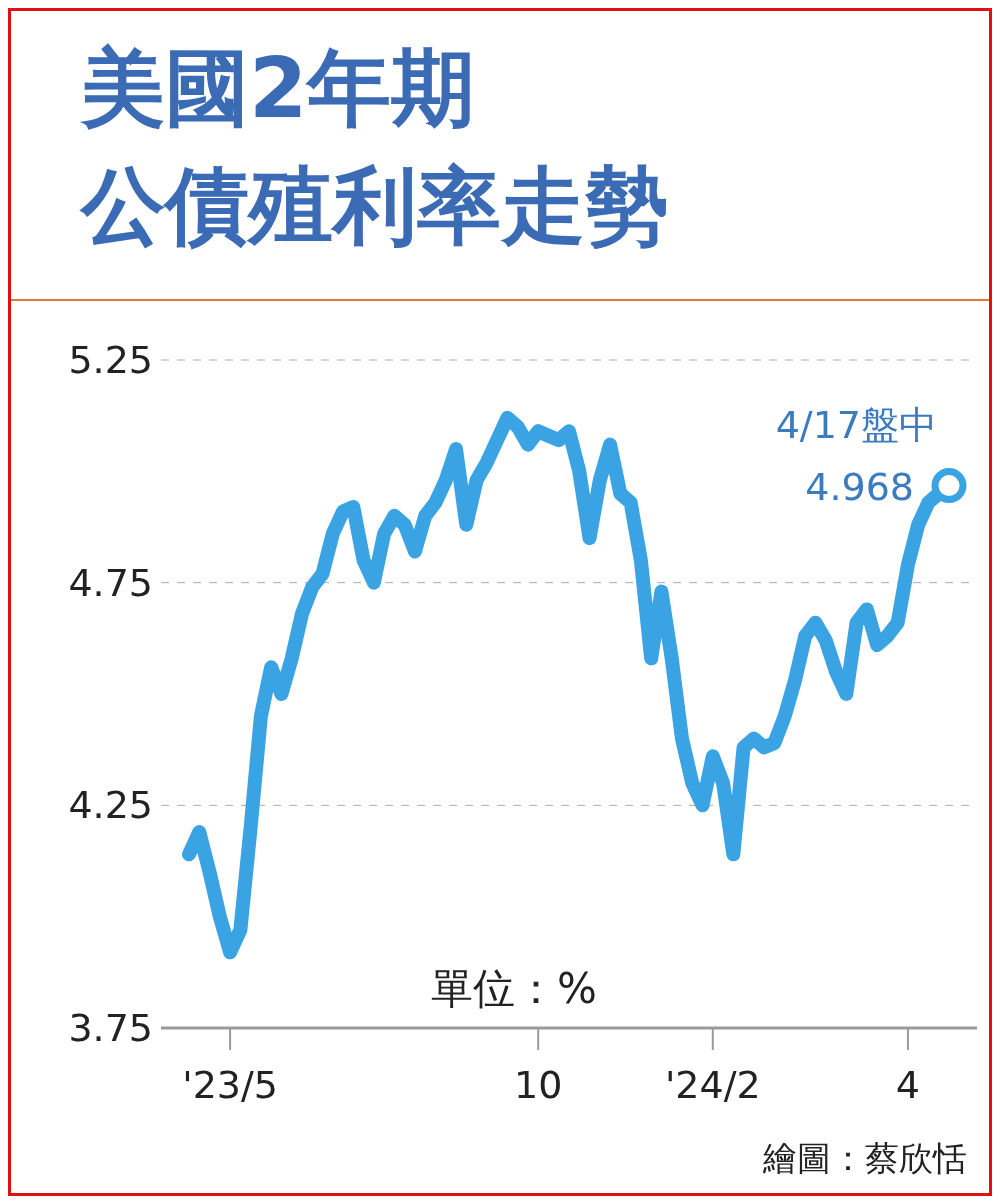  I want to click on chart-title: 美國2年期, so click(279, 88).